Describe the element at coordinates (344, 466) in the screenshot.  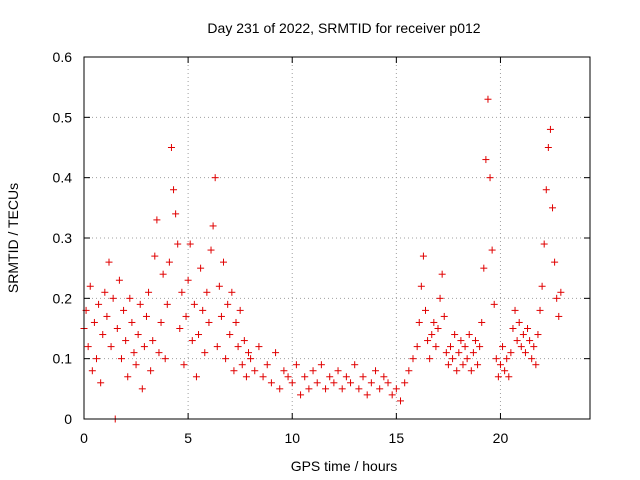
I see `x-axis-label: GPS time / hours` at that location.